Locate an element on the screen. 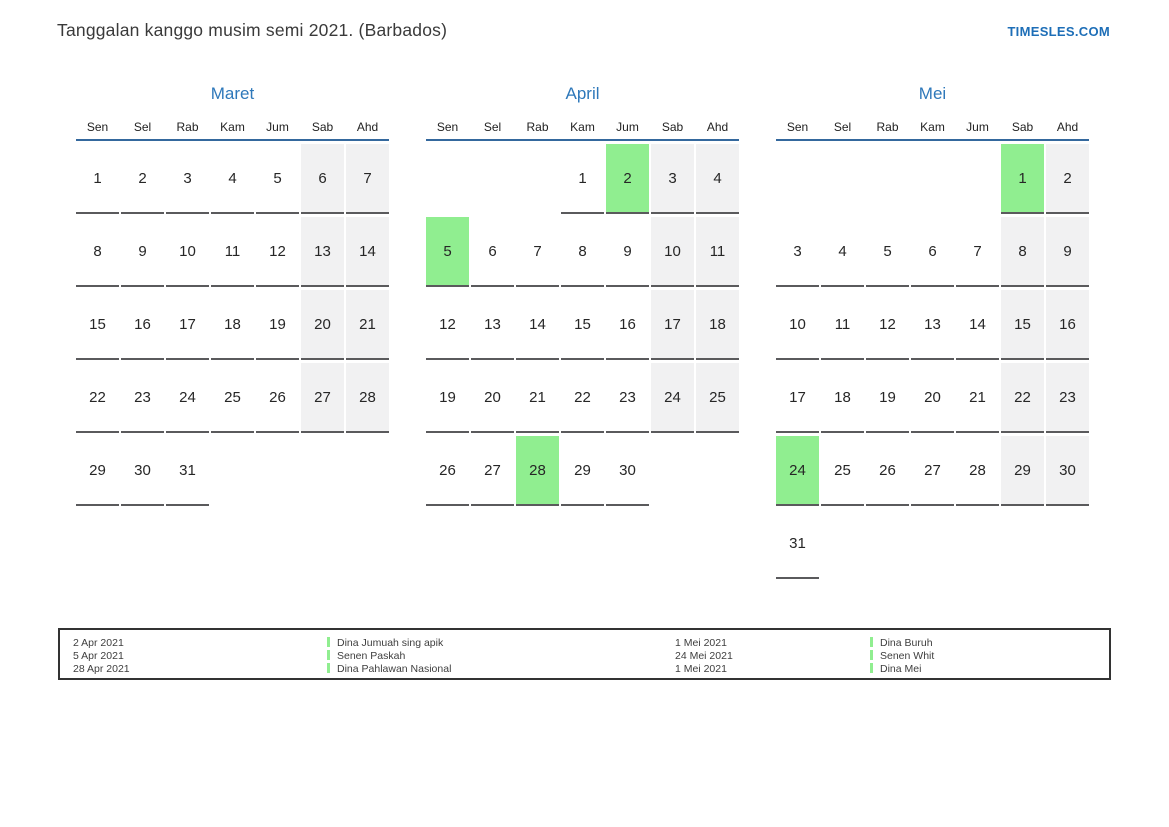 The width and height of the screenshot is (1169, 827). weekday-label-rab: Rab is located at coordinates (537, 127).